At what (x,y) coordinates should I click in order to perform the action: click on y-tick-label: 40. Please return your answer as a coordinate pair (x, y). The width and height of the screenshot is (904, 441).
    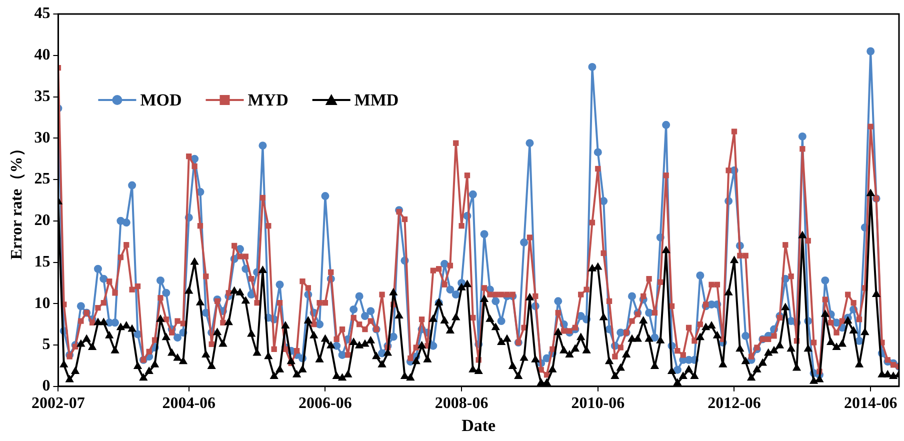
    Looking at the image, I should click on (42, 55).